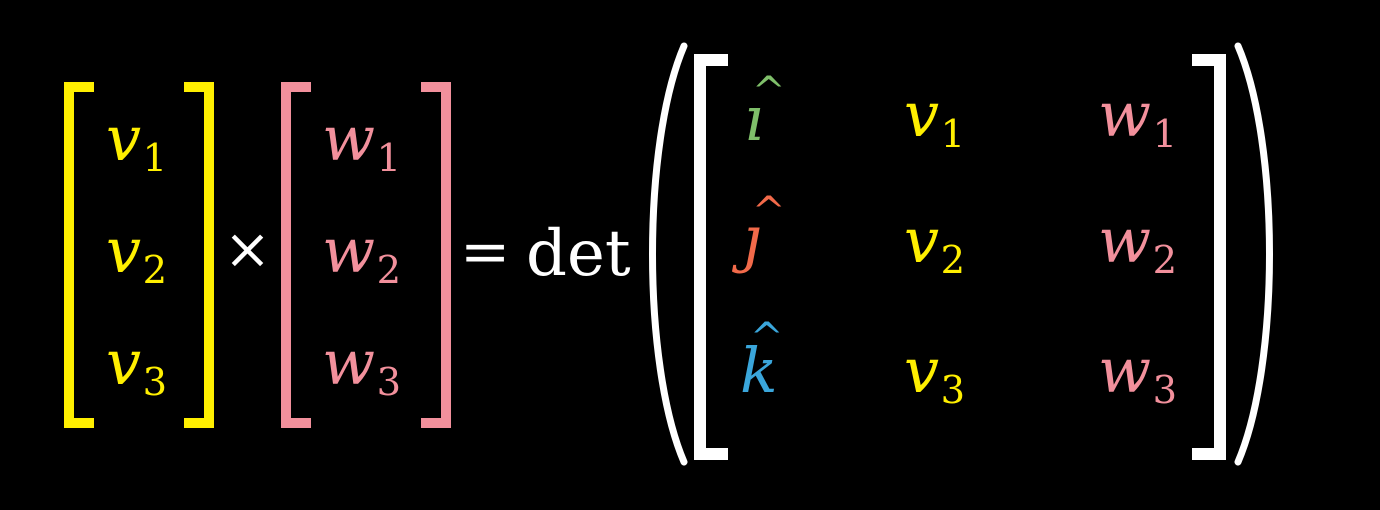 Image resolution: width=1380 pixels, height=510 pixels. I want to click on matrix-w1-subscript: 1, so click(1165, 134).